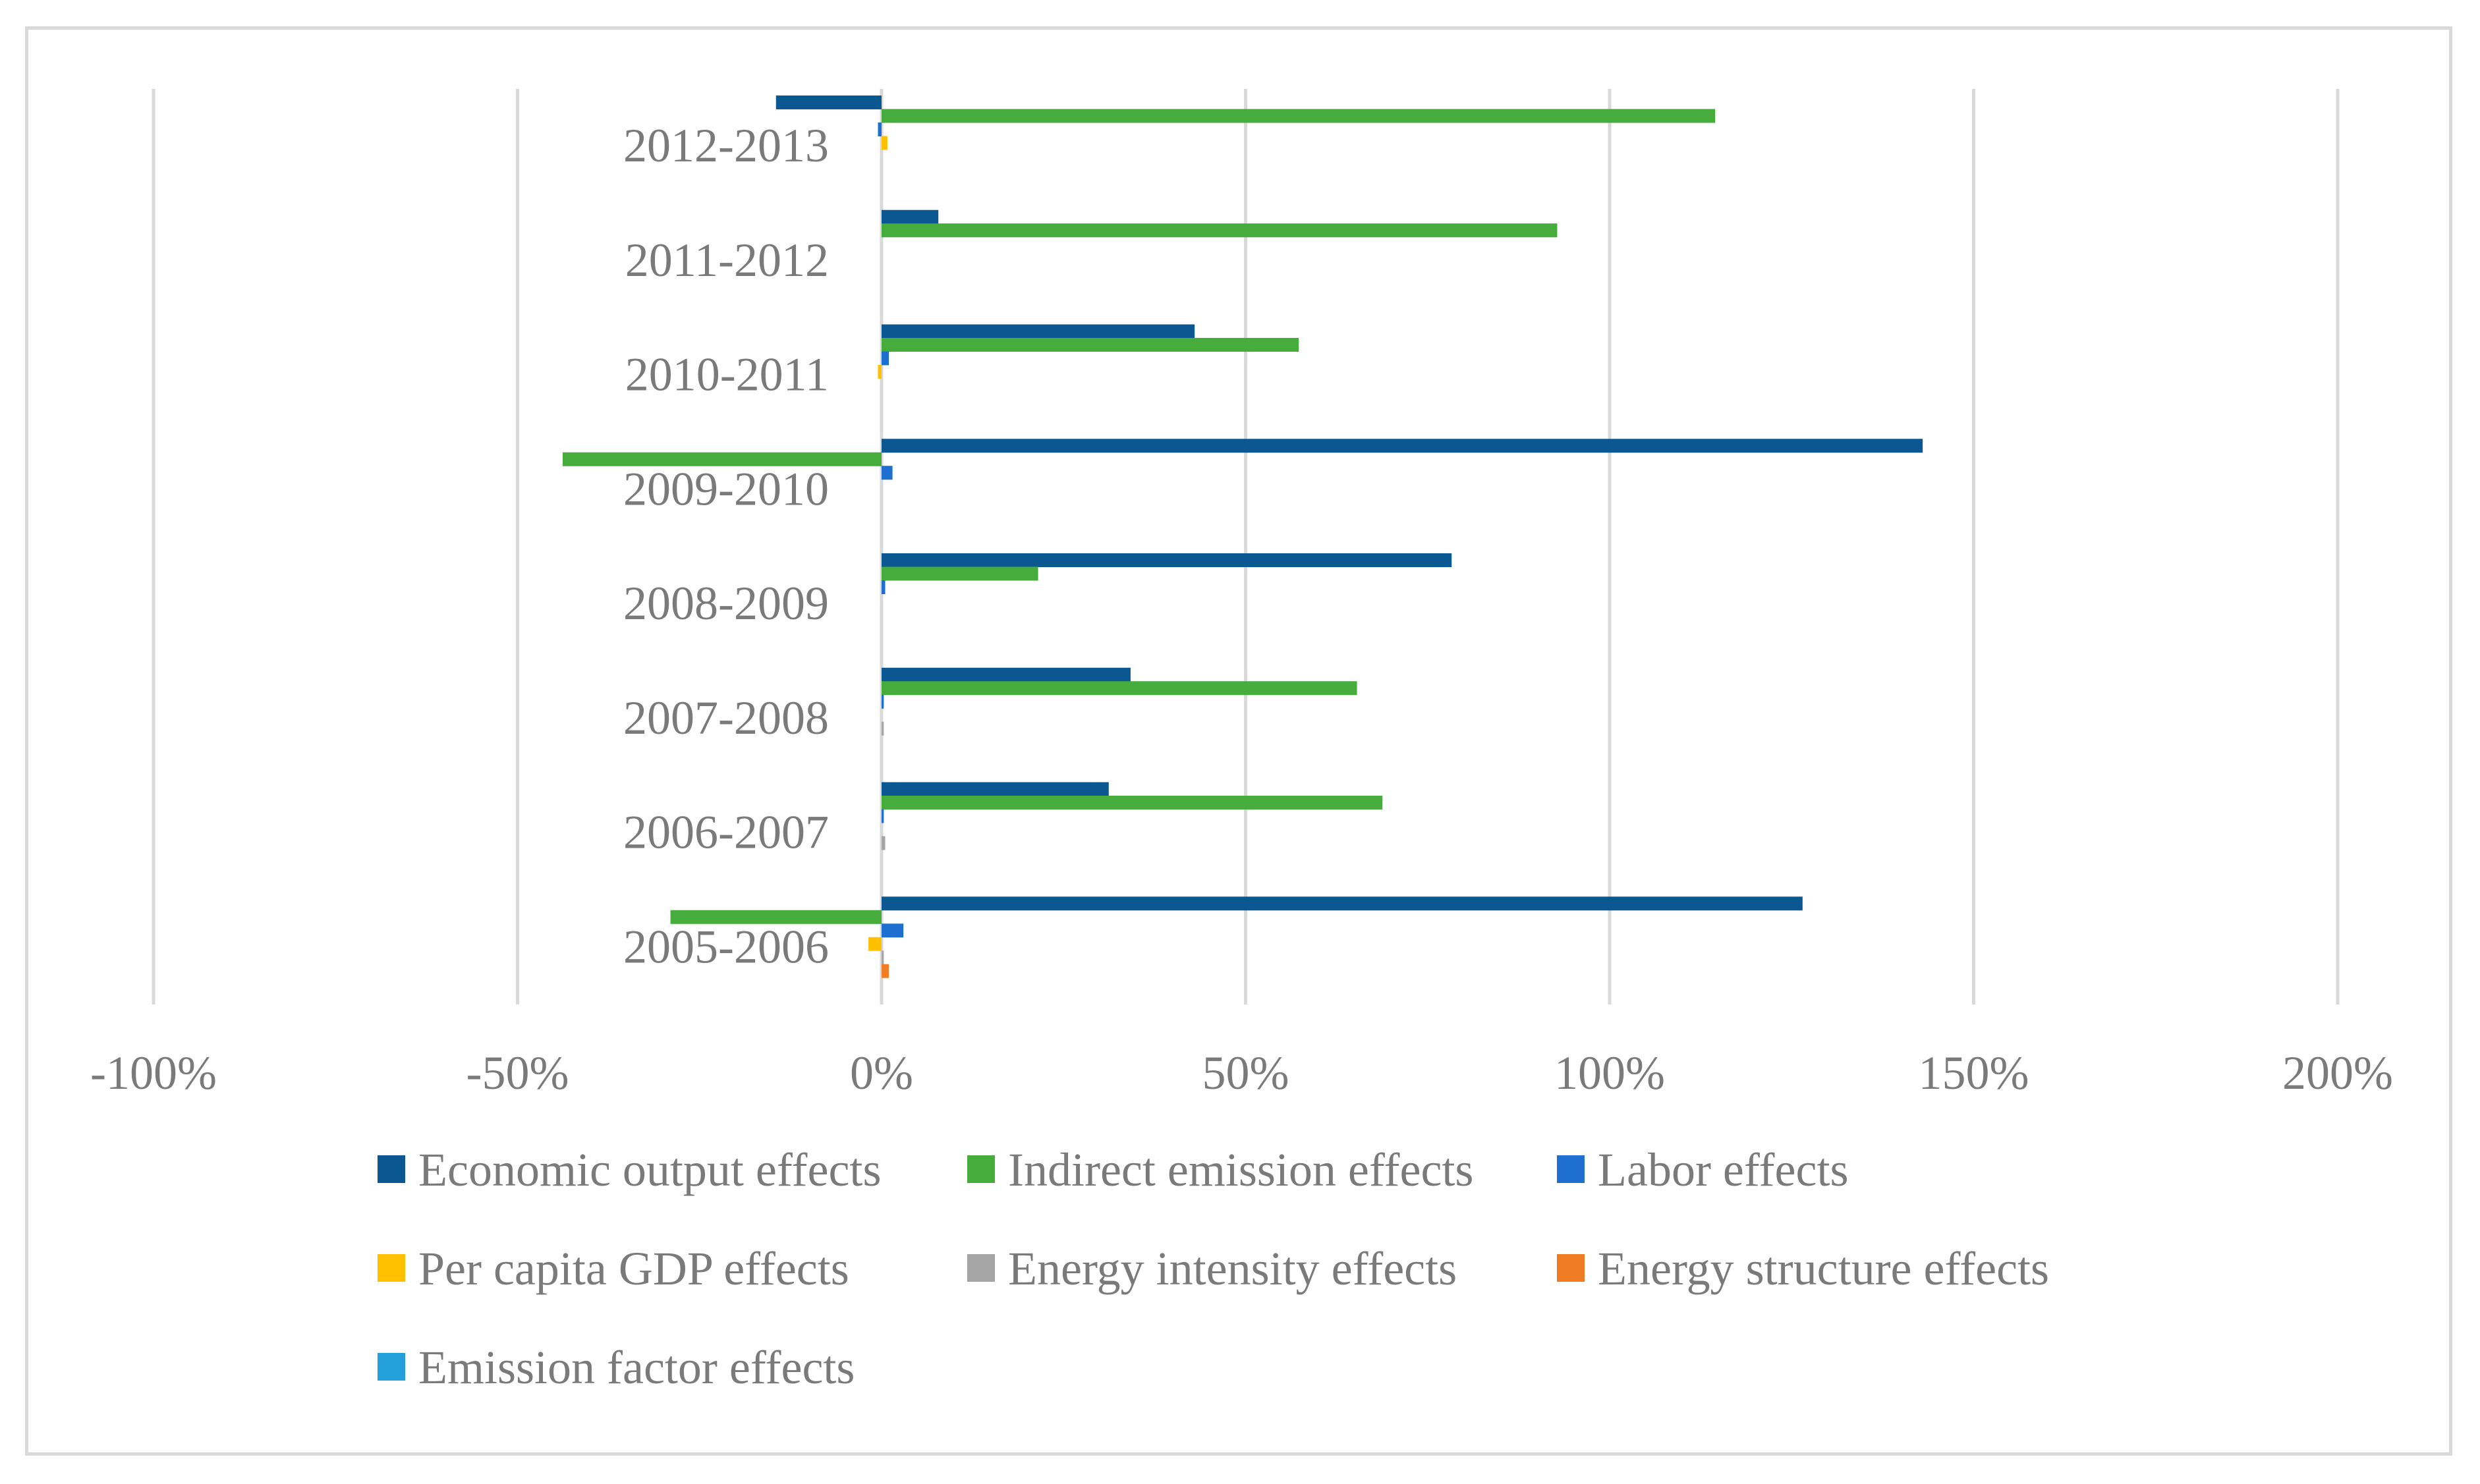 This screenshot has width=2480, height=1484. Describe the element at coordinates (1723, 1169) in the screenshot. I see `legend-label: Labor effects` at that location.